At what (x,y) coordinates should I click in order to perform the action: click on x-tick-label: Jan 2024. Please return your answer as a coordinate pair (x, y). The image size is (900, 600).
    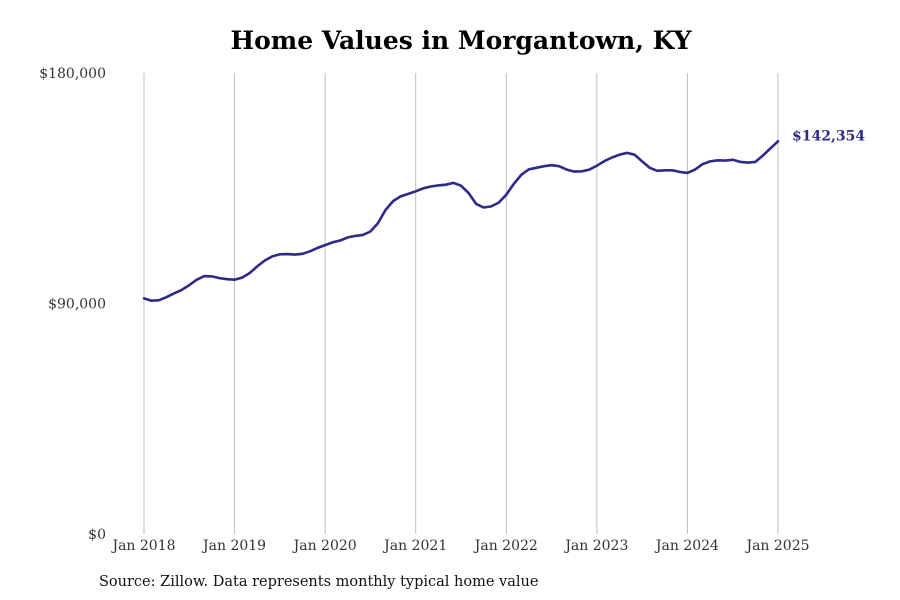
    Looking at the image, I should click on (686, 546).